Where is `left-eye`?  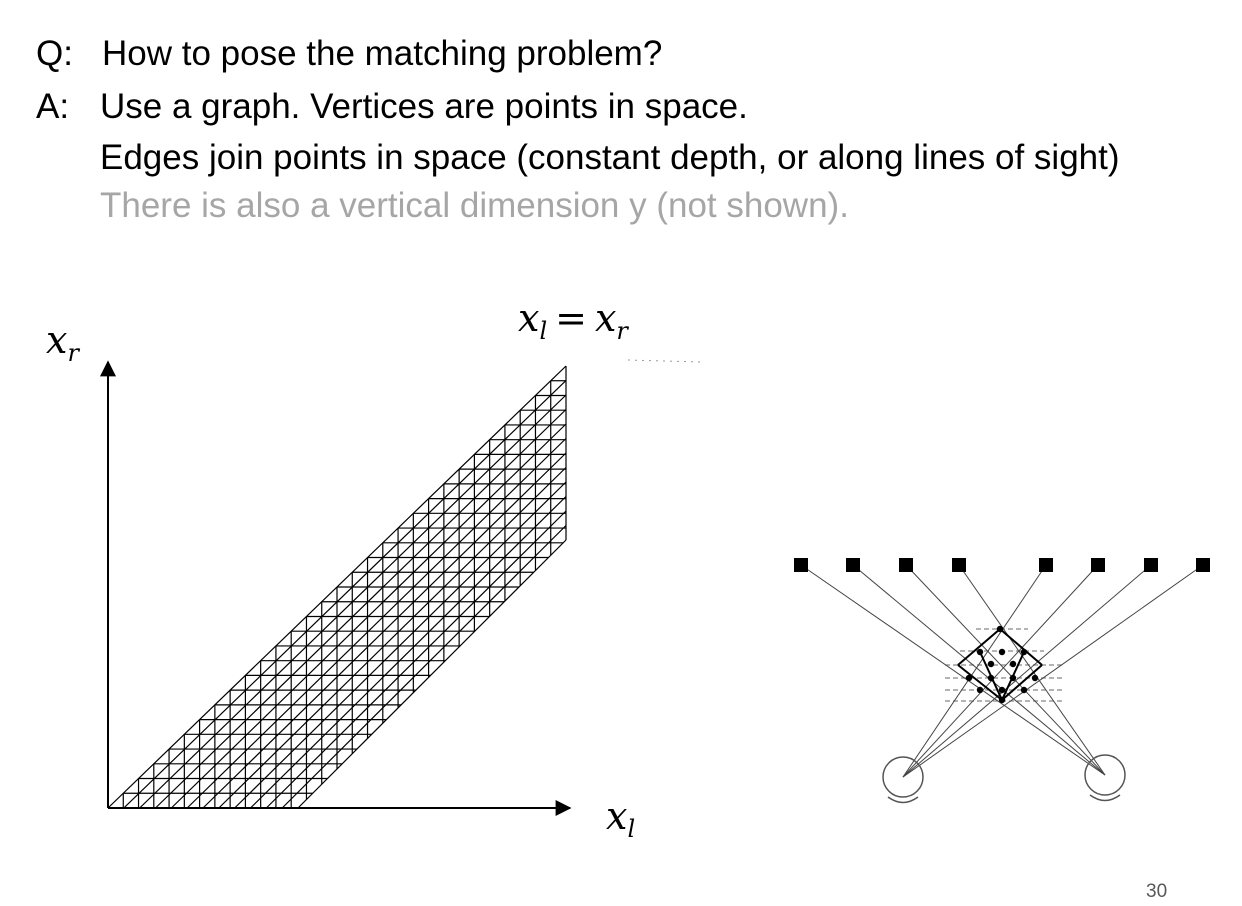
left-eye is located at coordinates (903, 777).